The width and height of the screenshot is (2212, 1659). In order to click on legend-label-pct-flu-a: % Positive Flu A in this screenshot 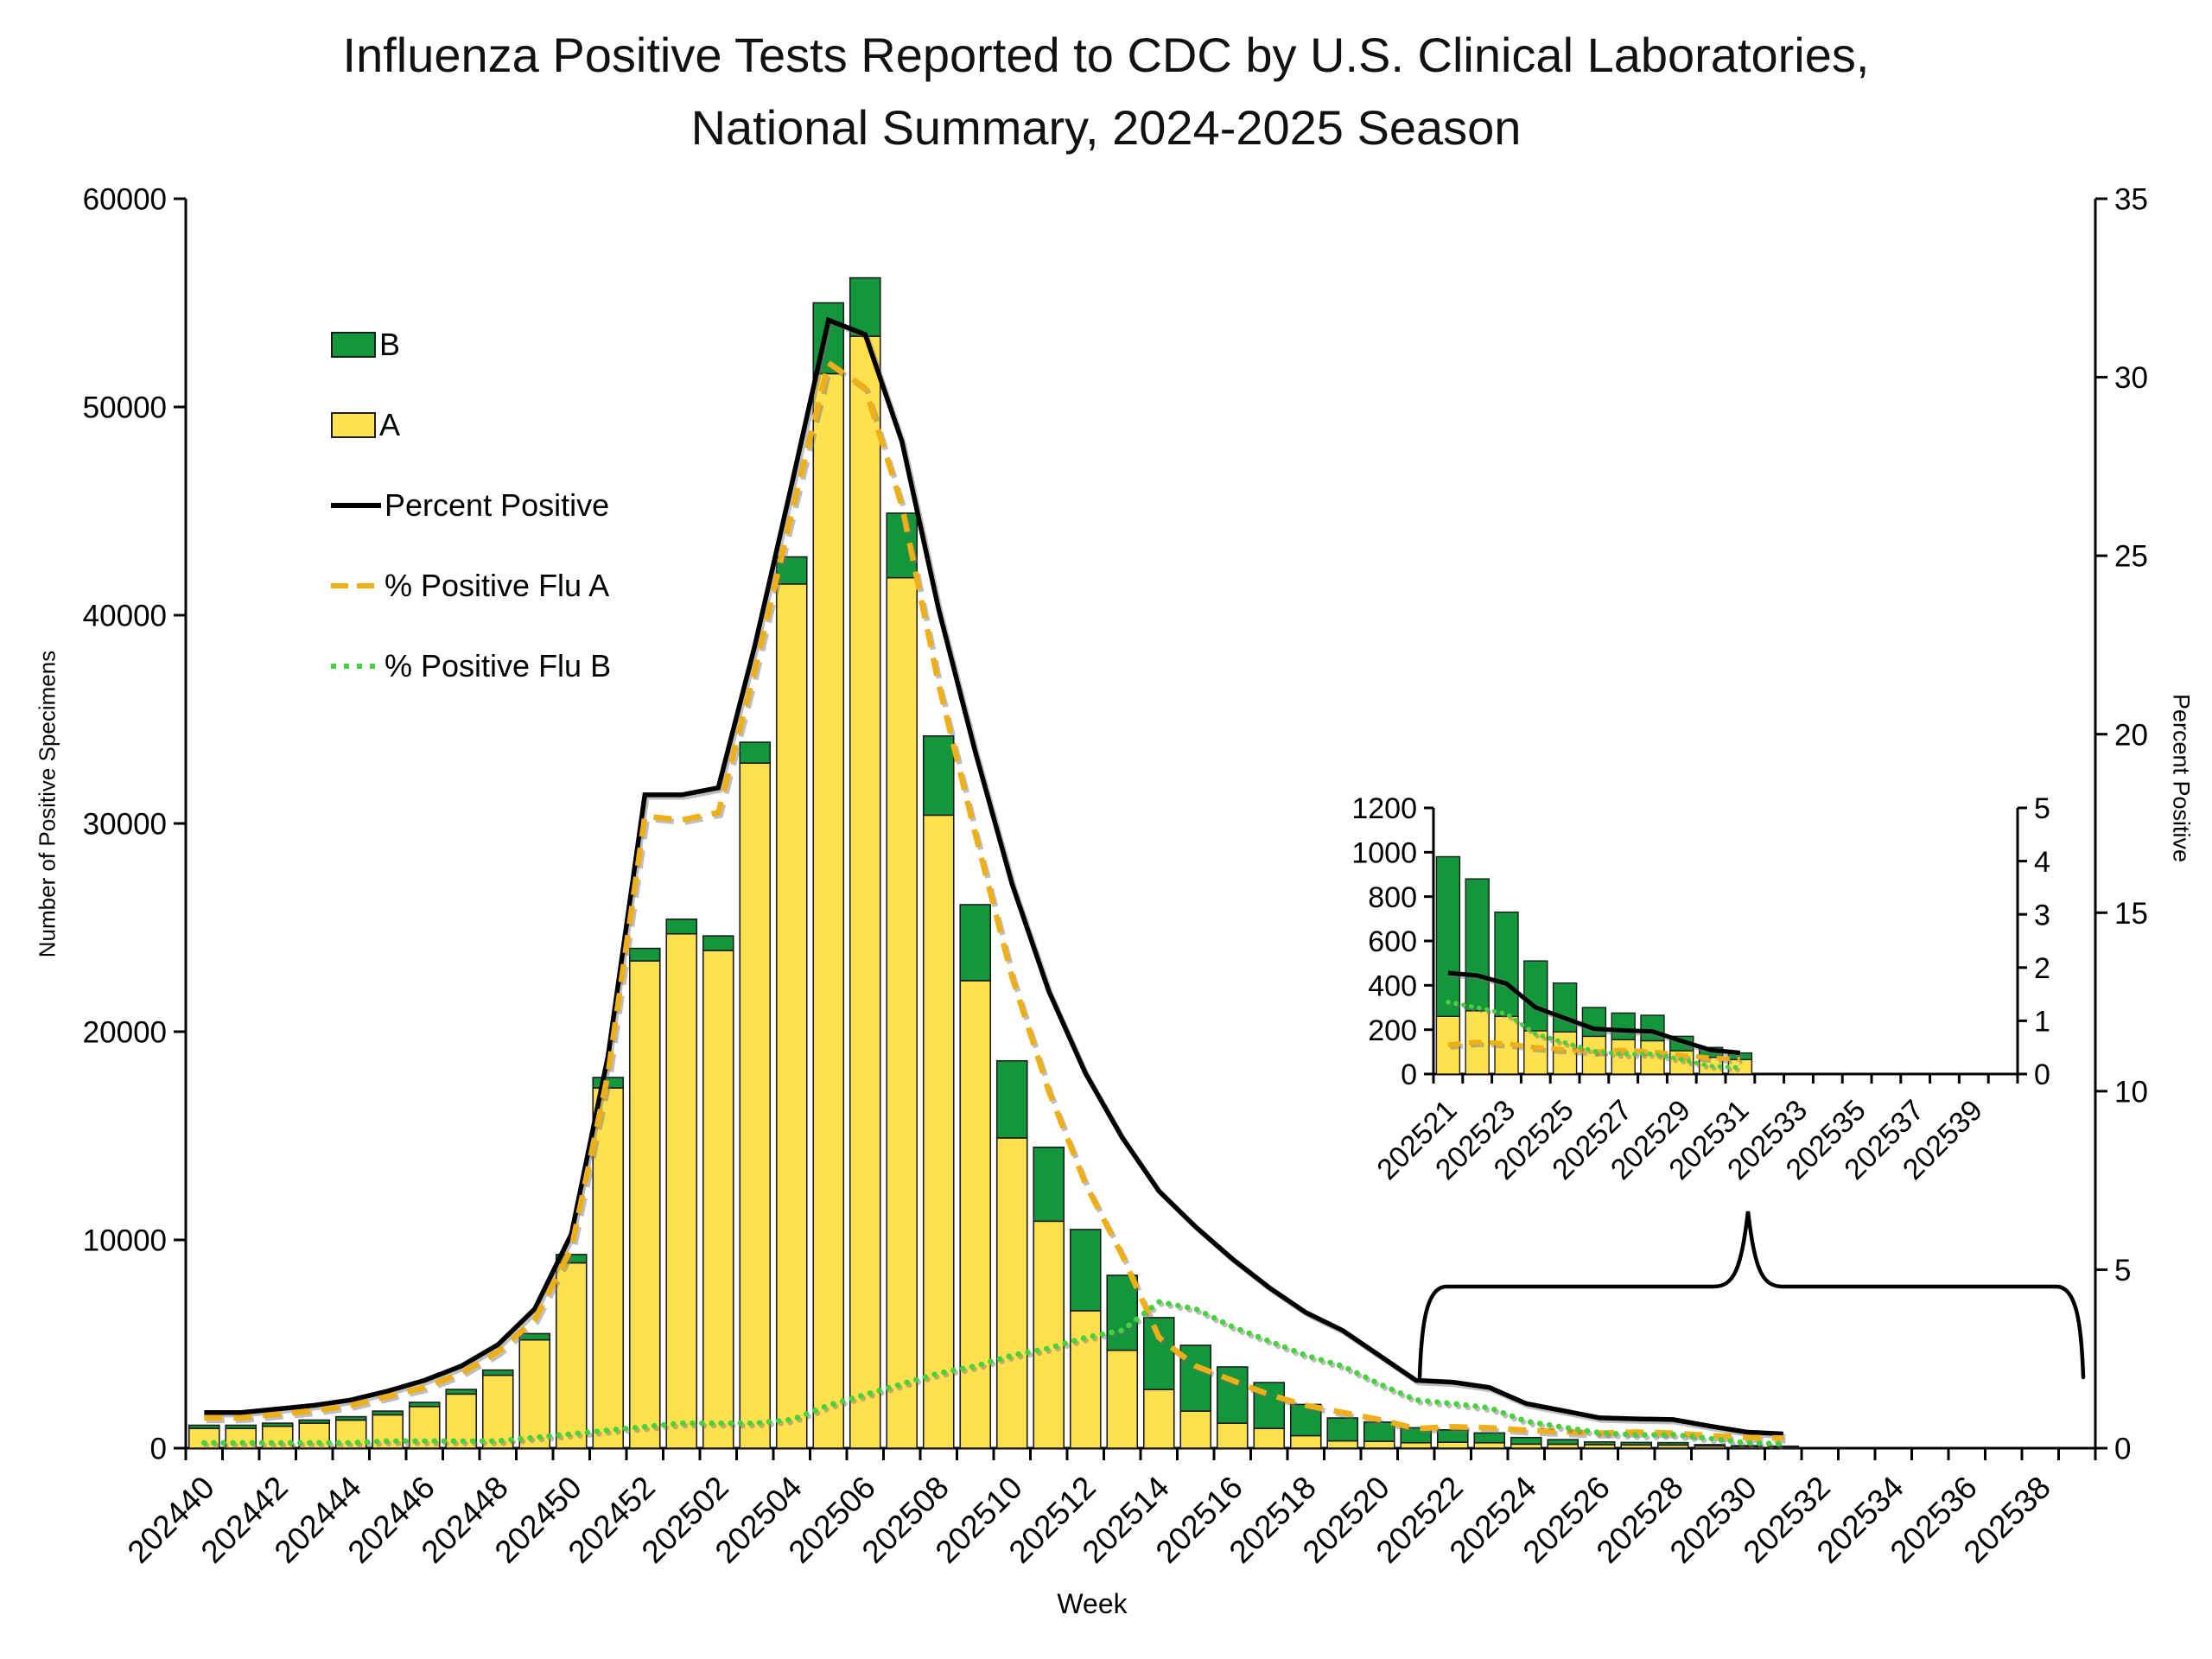, I will do `click(497, 585)`.